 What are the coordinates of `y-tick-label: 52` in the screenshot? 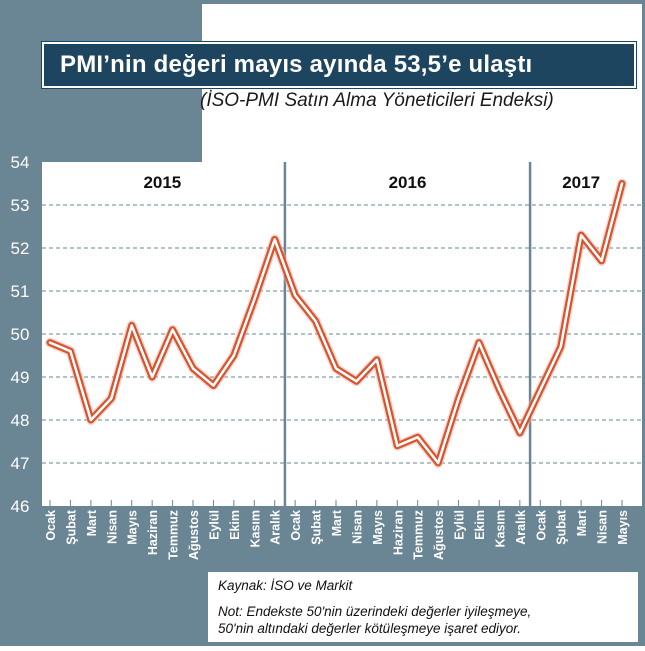 It's located at (20, 248).